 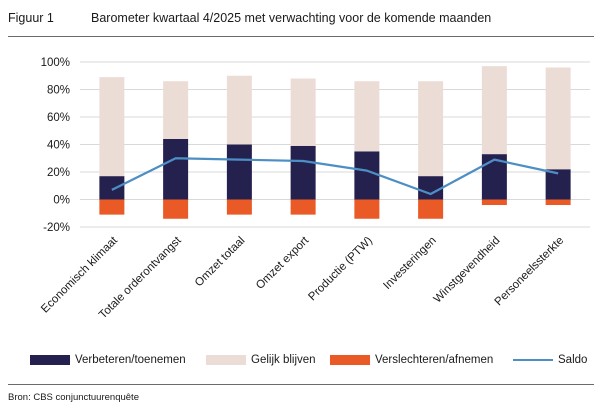 What do you see at coordinates (130, 360) in the screenshot?
I see `legend-label-improve: Verbeteren/toenemen` at bounding box center [130, 360].